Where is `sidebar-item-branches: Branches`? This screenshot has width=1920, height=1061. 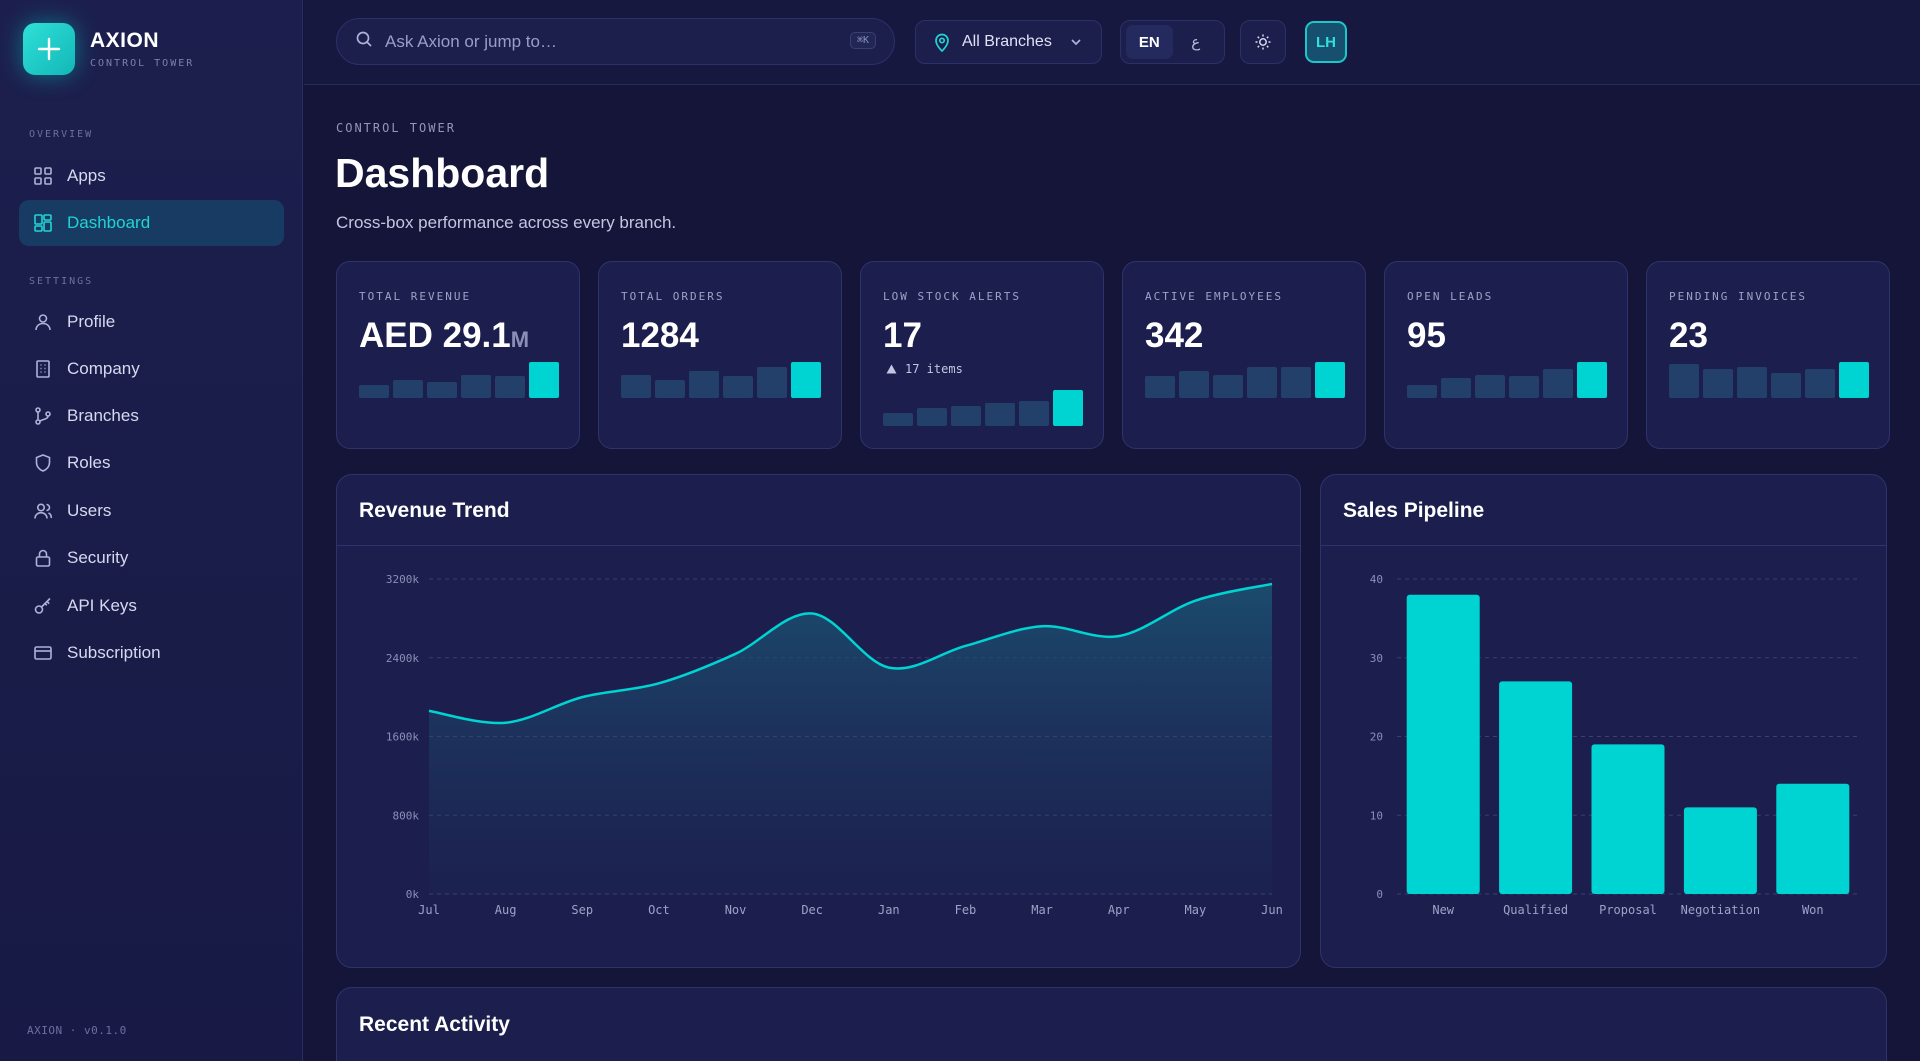
sidebar-item-branches: Branches is located at coordinates (151, 416).